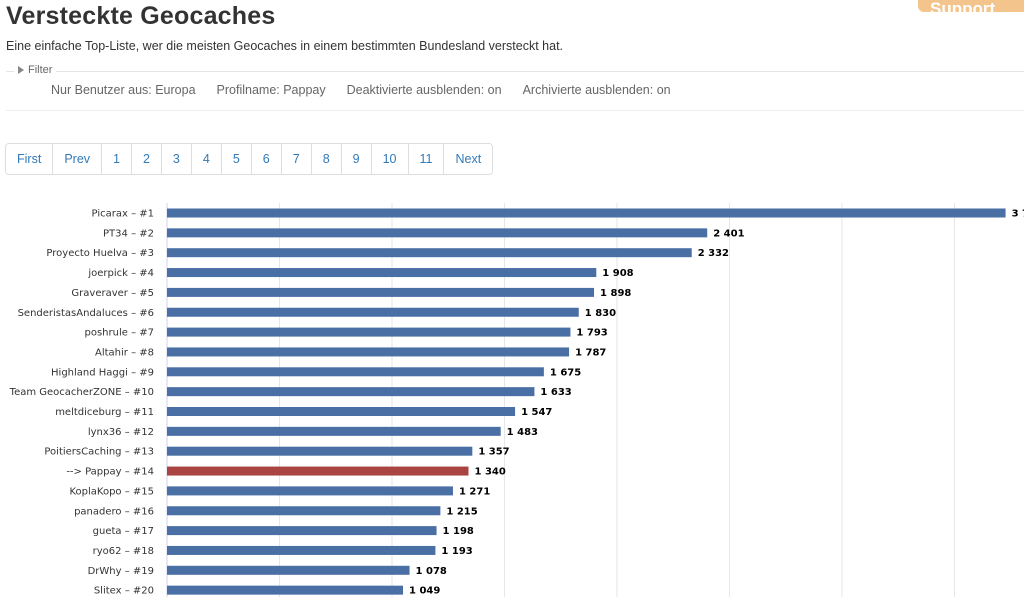 This screenshot has width=1024, height=597. What do you see at coordinates (145, 159) in the screenshot?
I see `page-link-2: 2` at bounding box center [145, 159].